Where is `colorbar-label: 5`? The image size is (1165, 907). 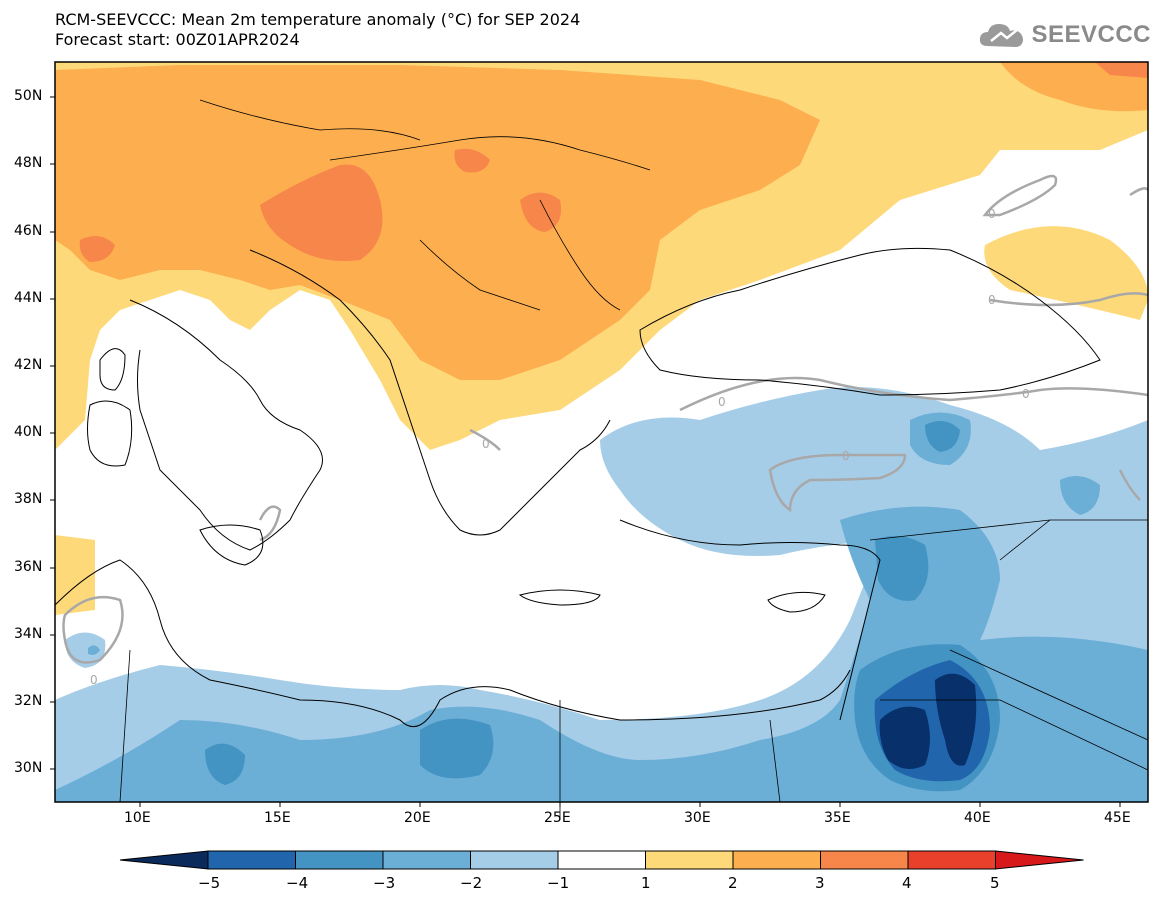
colorbar-label: 5 is located at coordinates (995, 883).